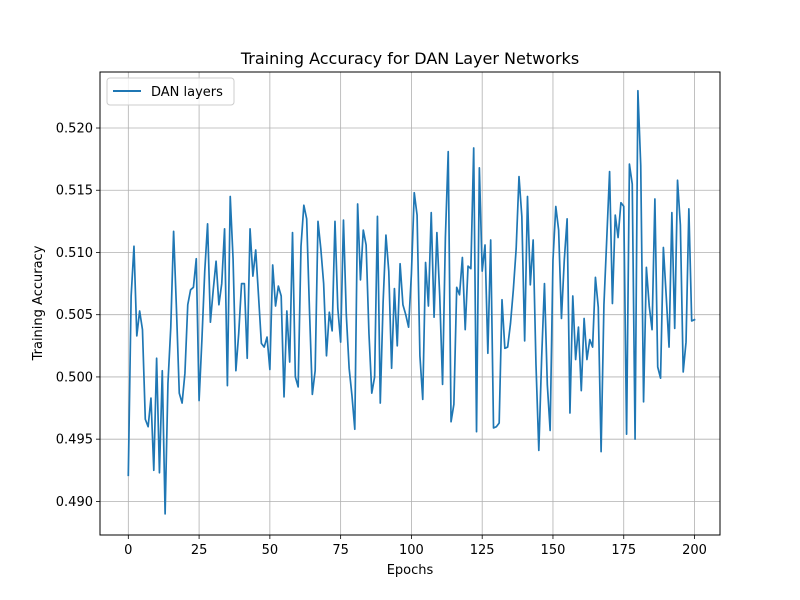  I want to click on x-tick-label: 125, so click(482, 550).